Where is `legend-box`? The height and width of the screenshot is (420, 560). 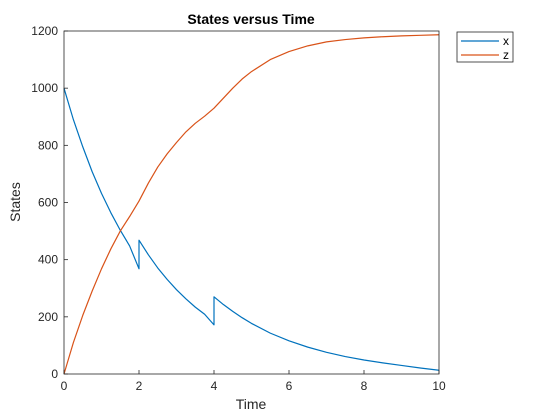
legend-box is located at coordinates (485, 47).